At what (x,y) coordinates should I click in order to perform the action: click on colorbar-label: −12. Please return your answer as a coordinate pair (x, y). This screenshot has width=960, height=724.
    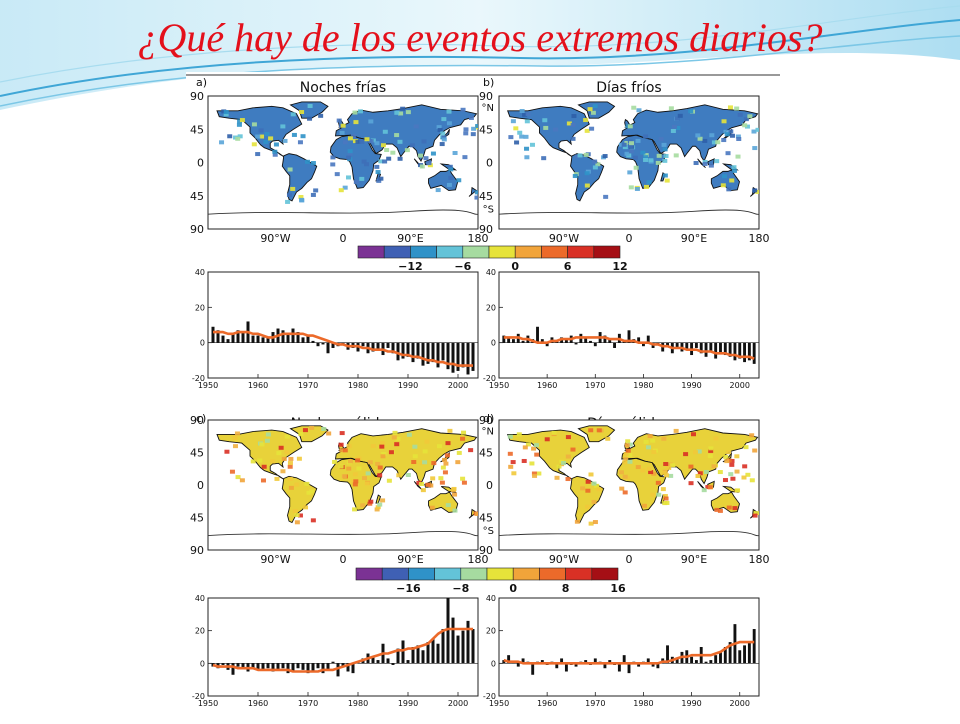
    Looking at the image, I should click on (410, 266).